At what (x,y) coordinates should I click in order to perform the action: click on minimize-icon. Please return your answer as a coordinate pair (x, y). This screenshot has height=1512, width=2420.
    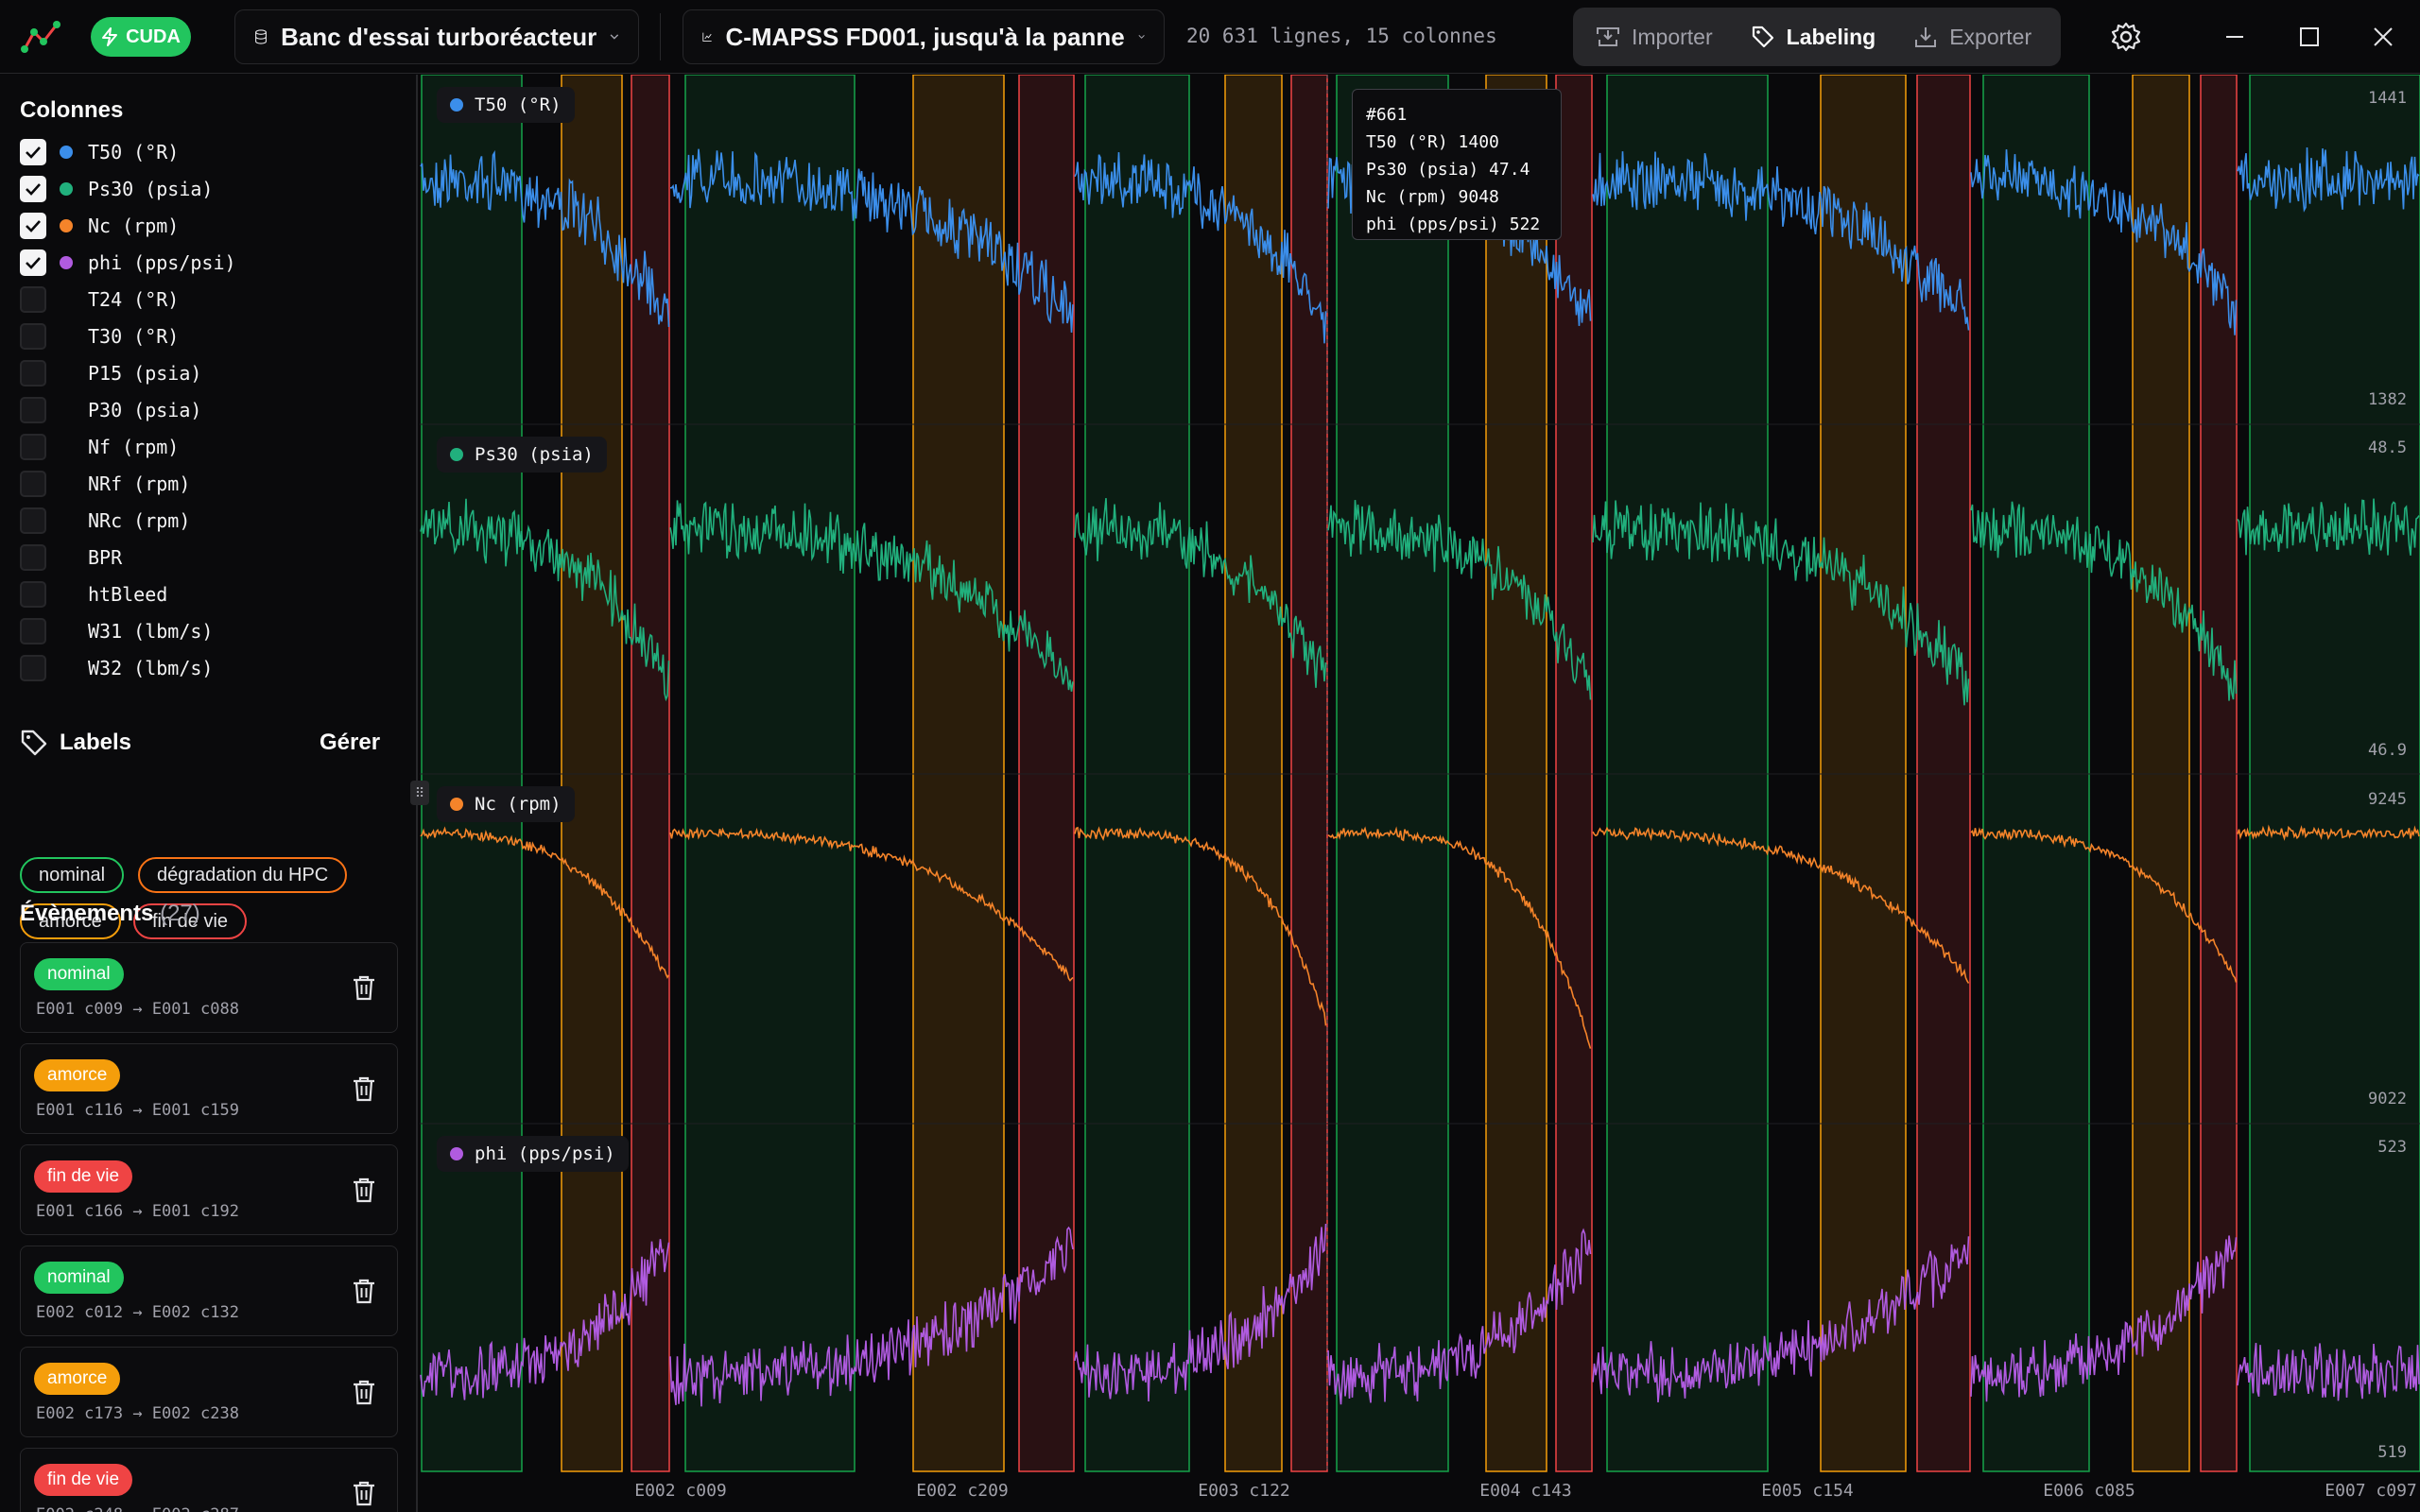
    Looking at the image, I should click on (2235, 37).